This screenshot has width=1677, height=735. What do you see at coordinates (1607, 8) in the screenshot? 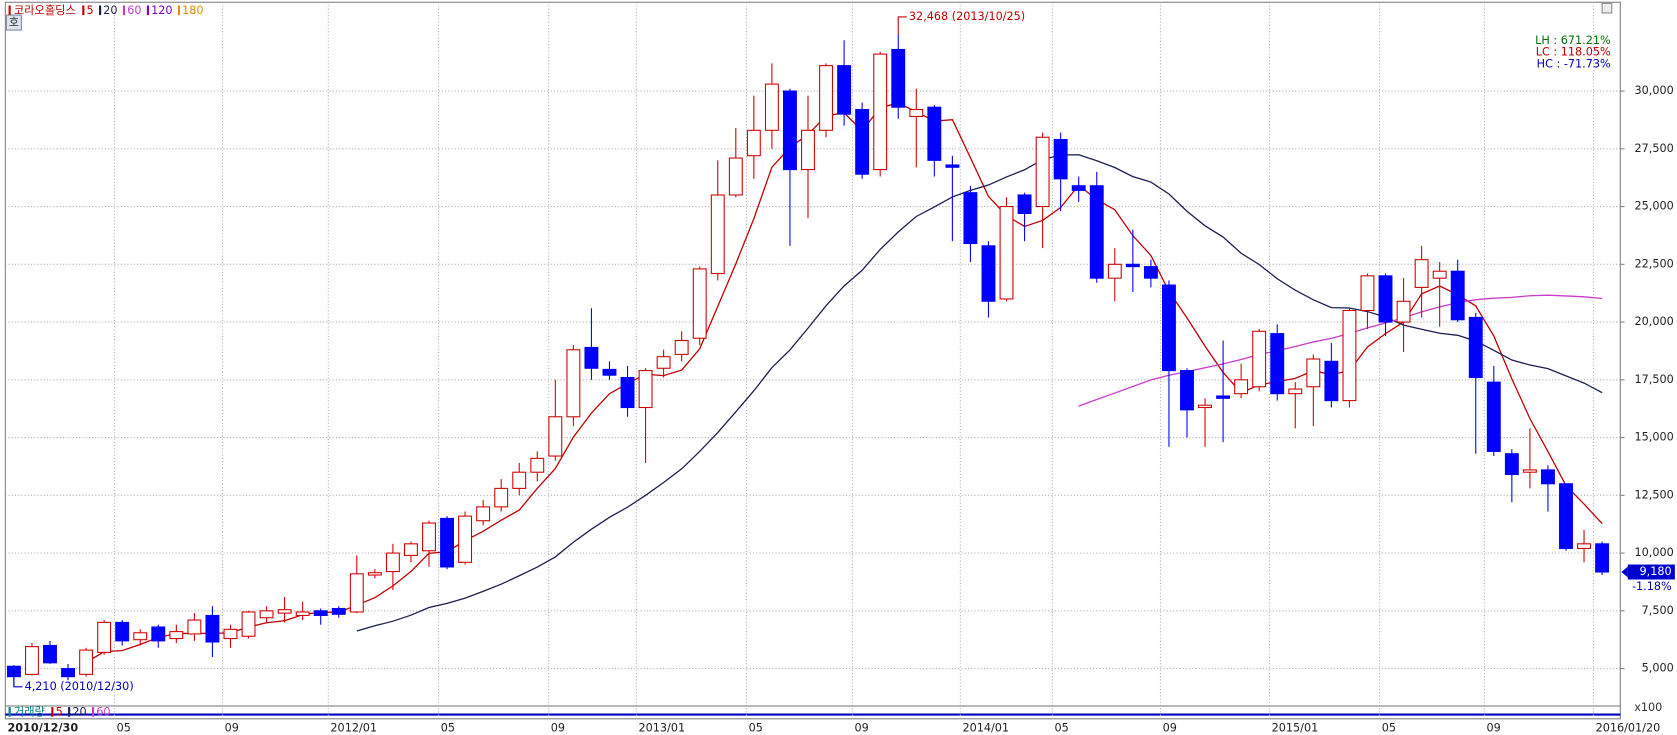
I see `scroll-up` at bounding box center [1607, 8].